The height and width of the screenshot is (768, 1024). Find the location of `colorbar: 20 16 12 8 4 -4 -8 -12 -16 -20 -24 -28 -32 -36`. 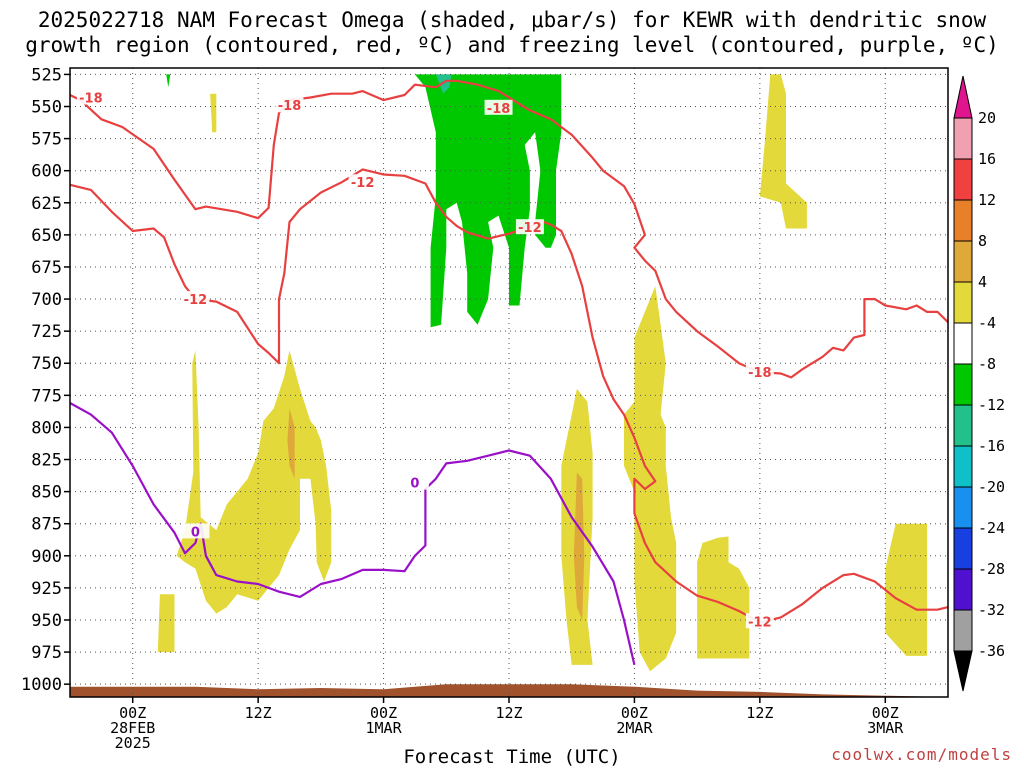

colorbar: 20 16 12 8 4 -4 -8 -12 -16 -20 -24 -28 -32 -36 is located at coordinates (979, 383).